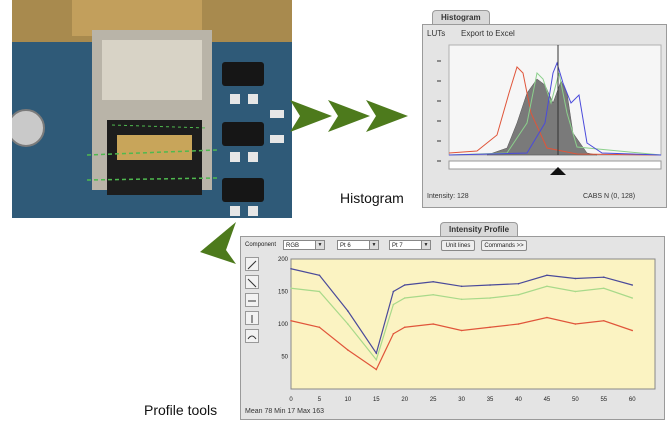  I want to click on slider-handle, so click(558, 171).